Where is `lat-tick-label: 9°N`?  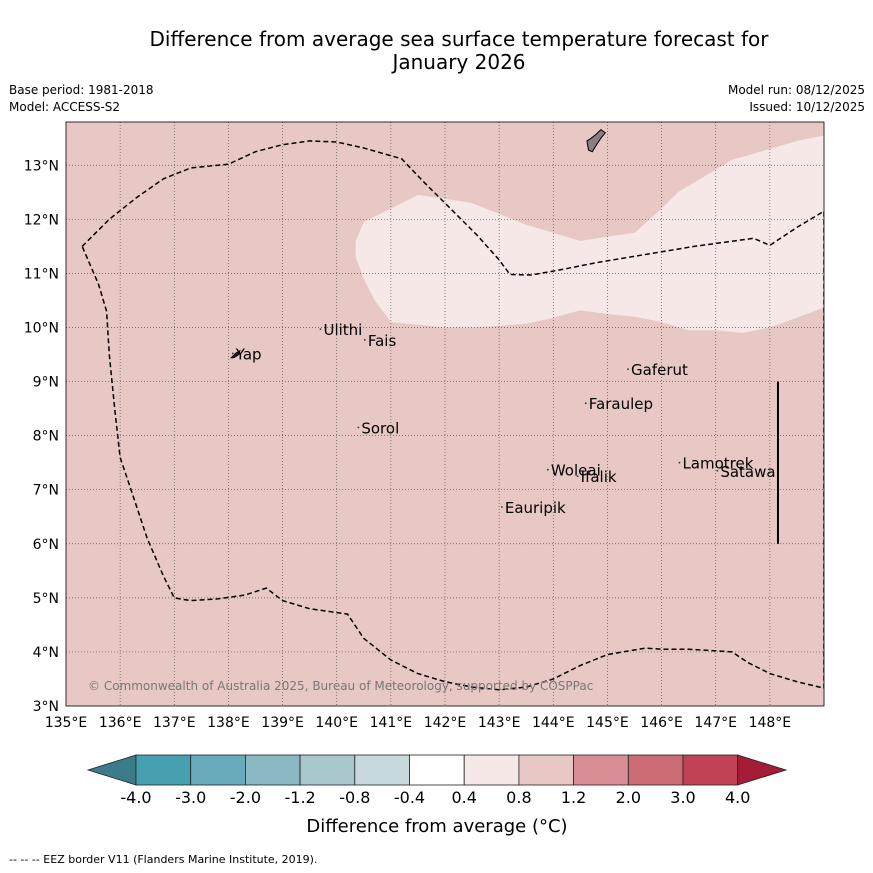
lat-tick-label: 9°N is located at coordinates (46, 383).